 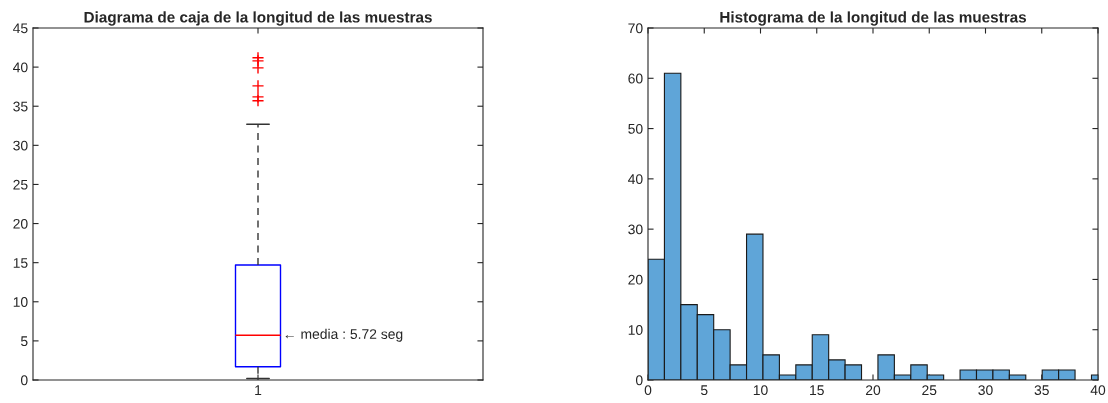 What do you see at coordinates (873, 18) in the screenshot?
I see `chart-title: Histograma de la longitud de las muestras` at bounding box center [873, 18].